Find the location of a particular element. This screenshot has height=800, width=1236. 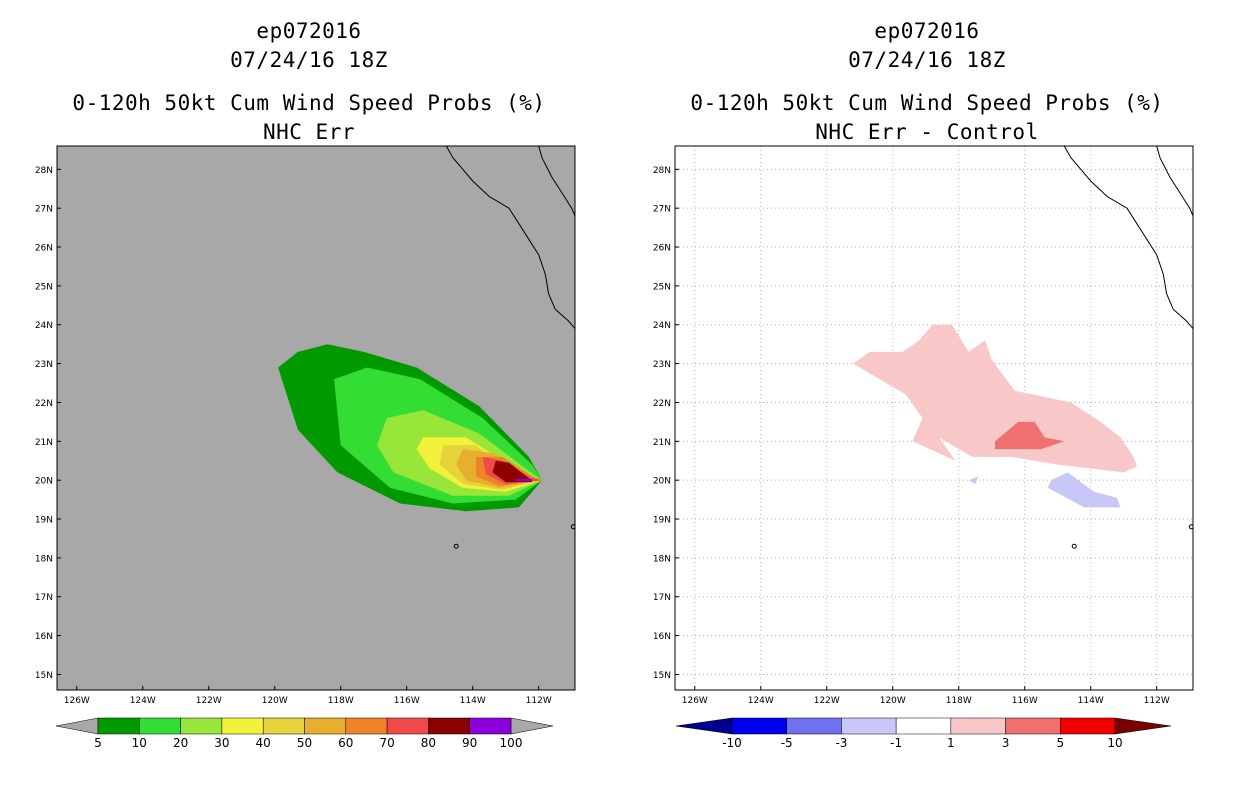

colorbar-label: -10 is located at coordinates (732, 743).